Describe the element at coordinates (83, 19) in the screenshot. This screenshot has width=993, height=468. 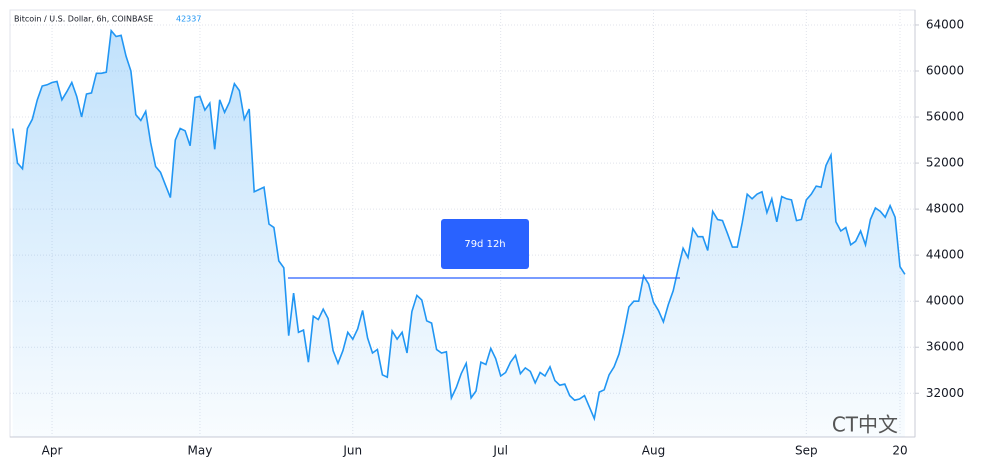
I see `chart-title: Bitcoin / U.S. Dollar, 6h, COINBASE` at that location.